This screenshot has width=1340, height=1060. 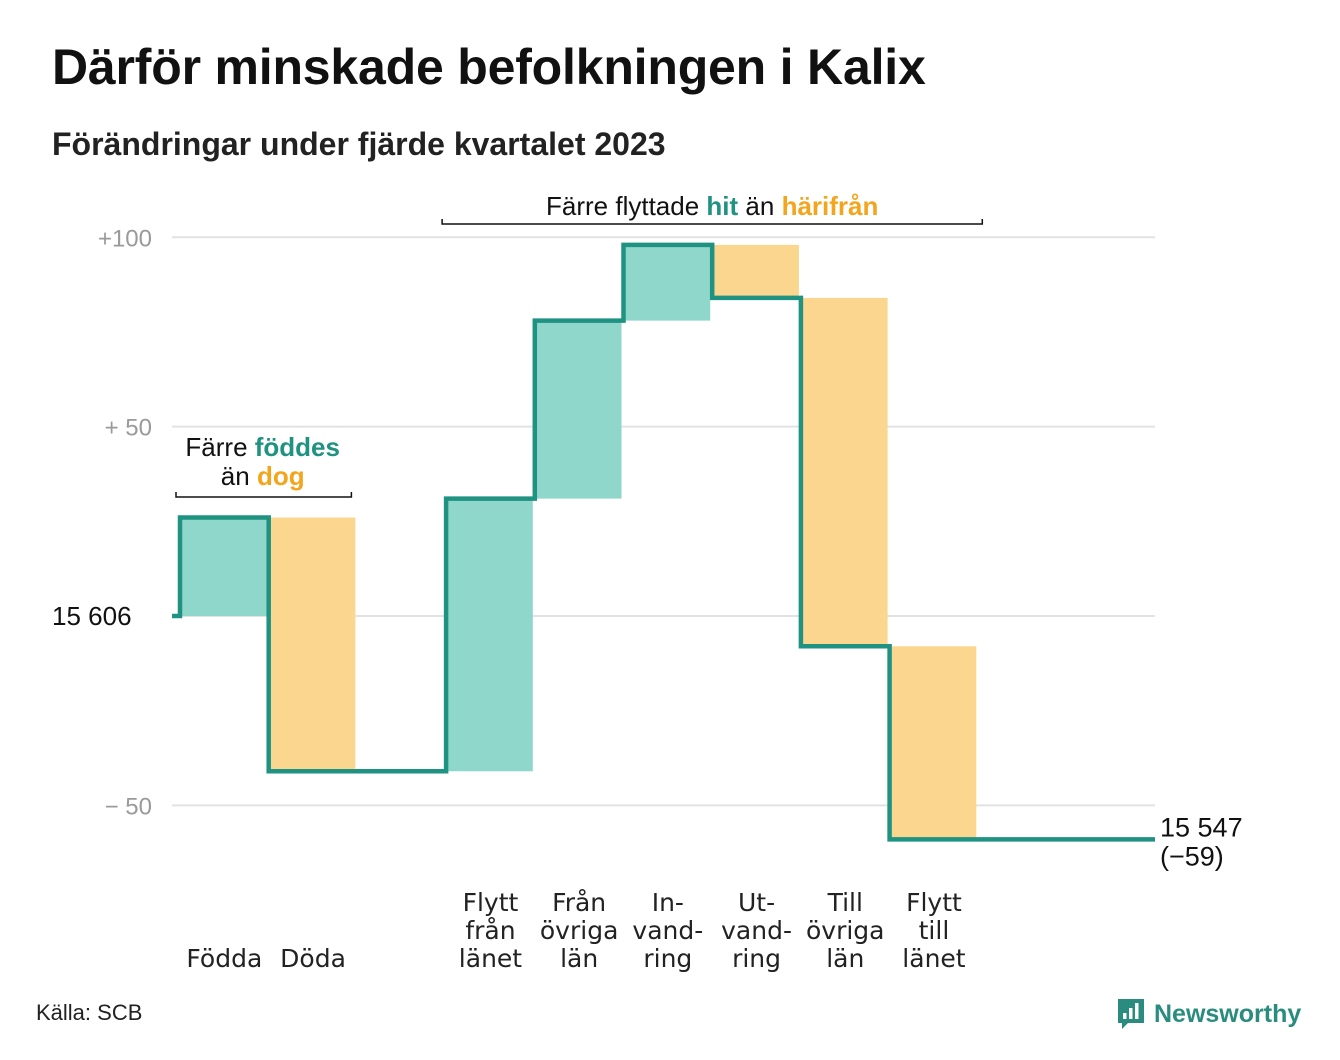 I want to click on newsworthy-logo: Newsworthy, so click(x=1208, y=1014).